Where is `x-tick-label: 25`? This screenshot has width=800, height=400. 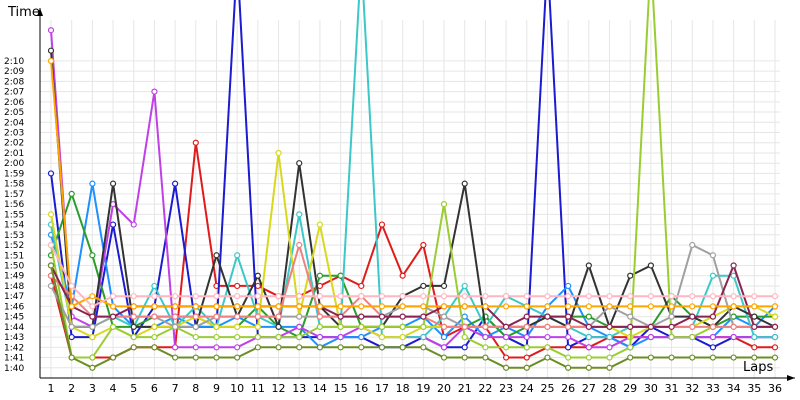
x-tick-label: 25 is located at coordinates (547, 388).